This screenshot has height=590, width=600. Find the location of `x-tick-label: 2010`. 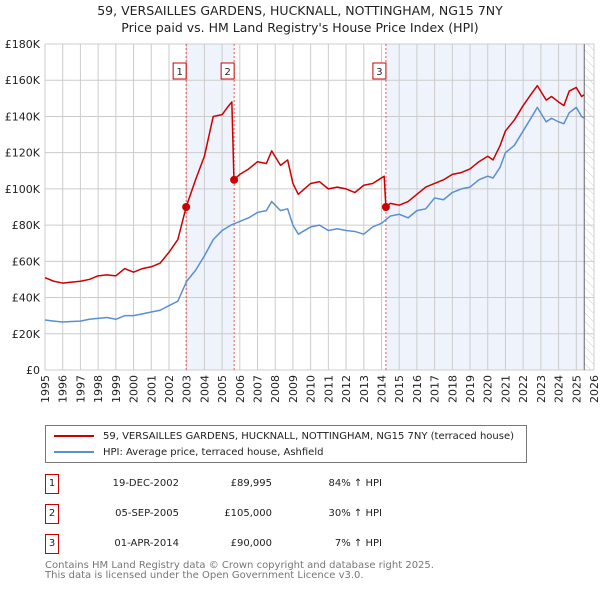

x-tick-label: 2010 is located at coordinates (311, 389).